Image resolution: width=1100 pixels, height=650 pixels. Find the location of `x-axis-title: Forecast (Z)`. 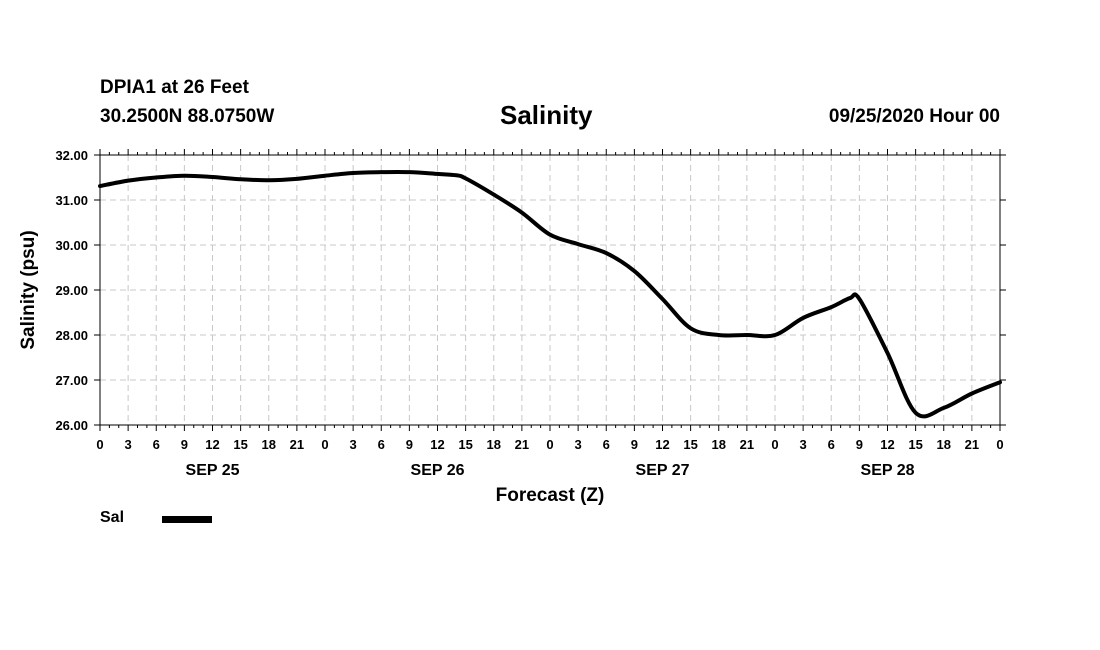

x-axis-title: Forecast (Z) is located at coordinates (550, 495).